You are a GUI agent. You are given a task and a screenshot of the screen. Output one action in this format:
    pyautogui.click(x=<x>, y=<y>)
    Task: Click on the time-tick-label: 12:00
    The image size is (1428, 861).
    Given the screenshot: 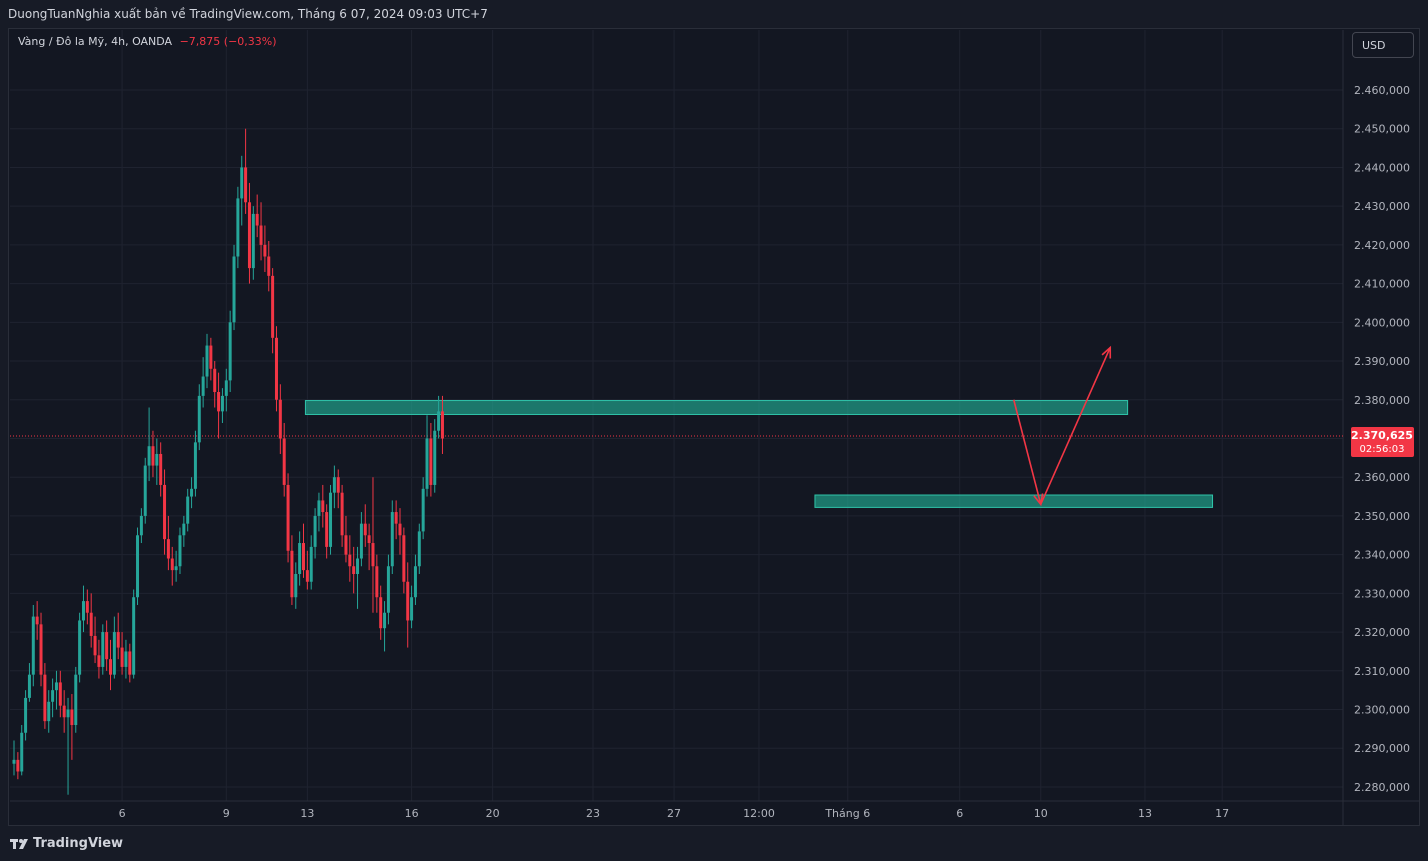 What is the action you would take?
    pyautogui.click(x=759, y=813)
    